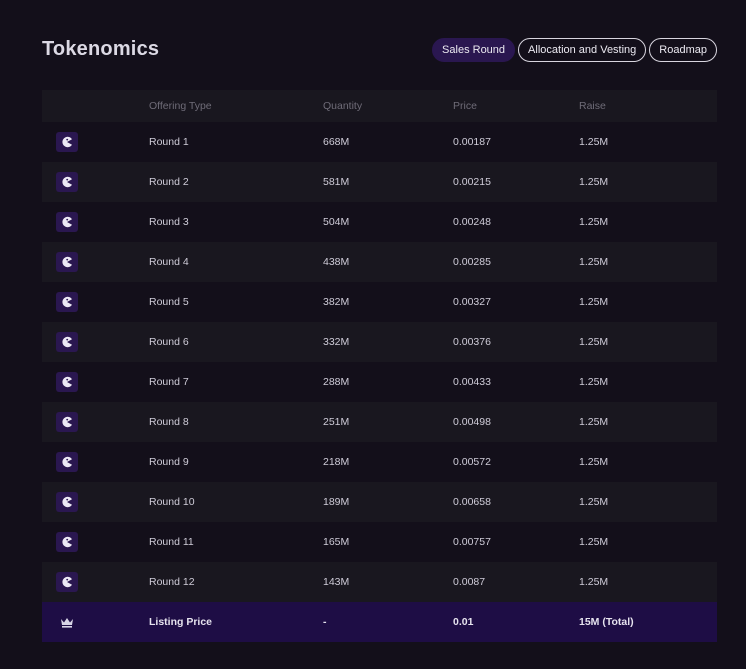 Image resolution: width=746 pixels, height=669 pixels. What do you see at coordinates (172, 582) in the screenshot?
I see `row-offering-type: Round 12` at bounding box center [172, 582].